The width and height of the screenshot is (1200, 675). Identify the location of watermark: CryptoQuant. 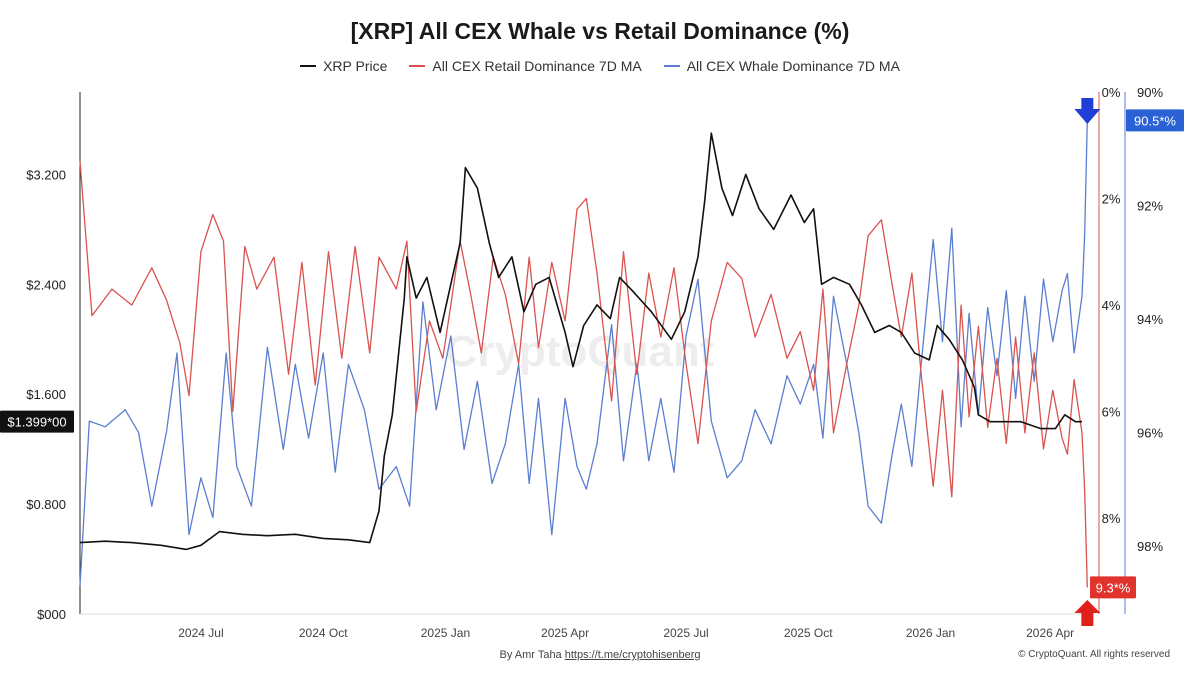
(580, 351).